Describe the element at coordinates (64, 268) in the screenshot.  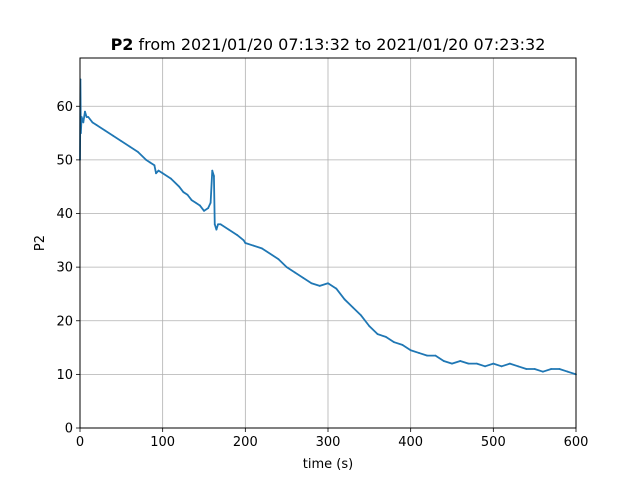
I see `y-tick-label: 30` at that location.